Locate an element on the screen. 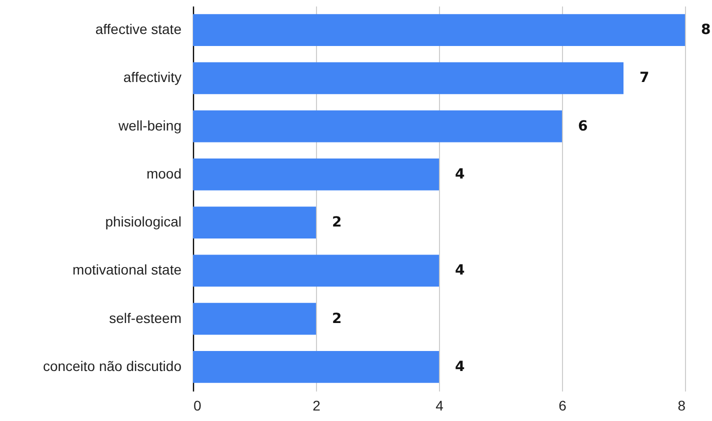 The width and height of the screenshot is (712, 421). data-label: 8 is located at coordinates (706, 30).